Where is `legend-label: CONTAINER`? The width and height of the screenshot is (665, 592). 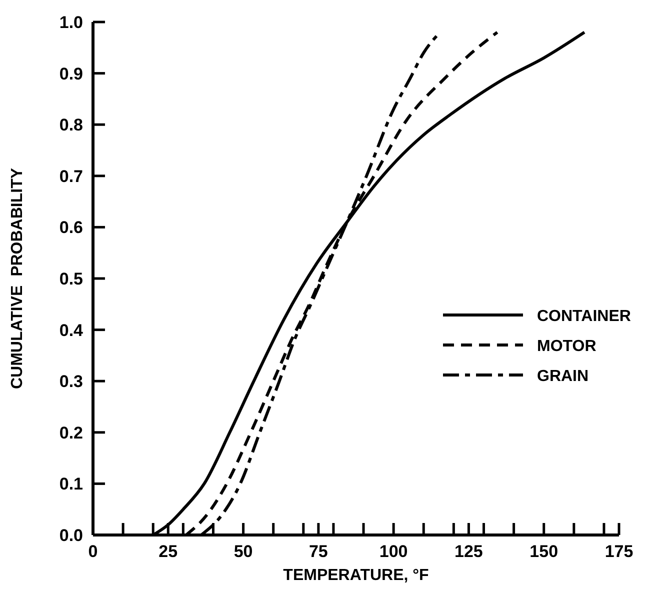
legend-label: CONTAINER is located at coordinates (584, 316).